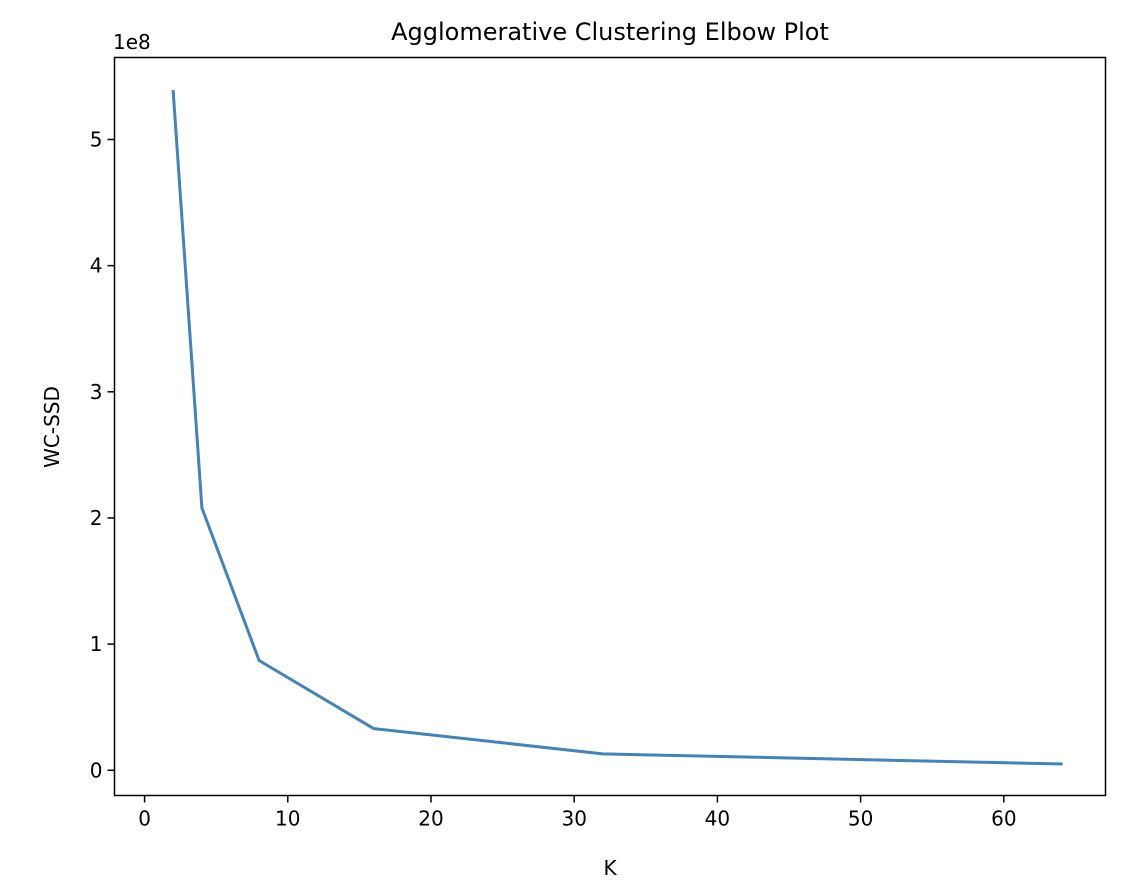 This screenshot has width=1126, height=886. Describe the element at coordinates (610, 32) in the screenshot. I see `chart-title: Agglomerative Clustering Elbow Plot` at that location.